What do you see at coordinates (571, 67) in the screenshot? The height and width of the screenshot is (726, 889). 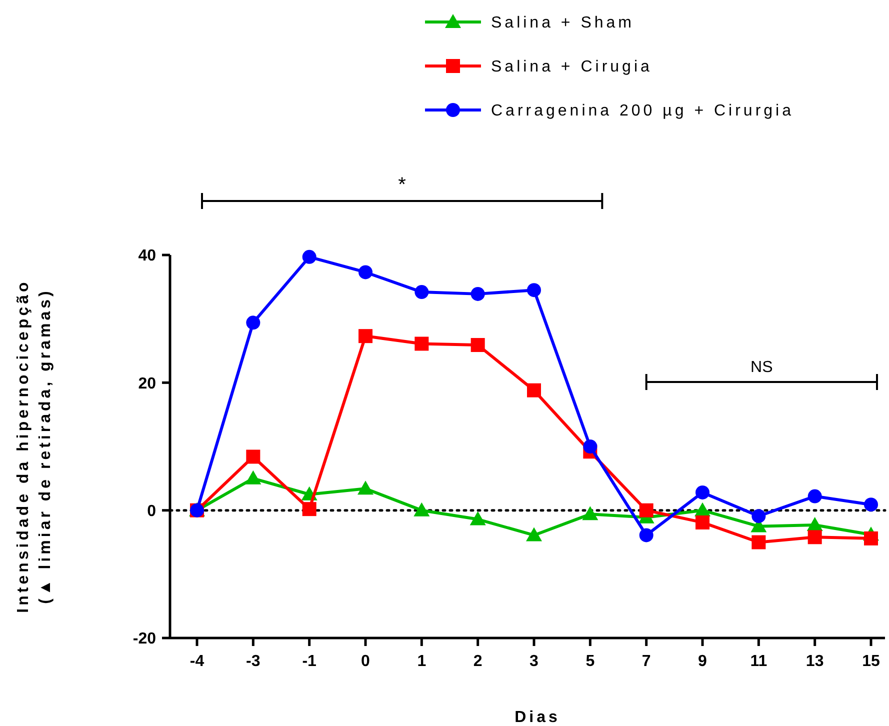 I see `legend-label: Salina + Cirugia` at bounding box center [571, 67].